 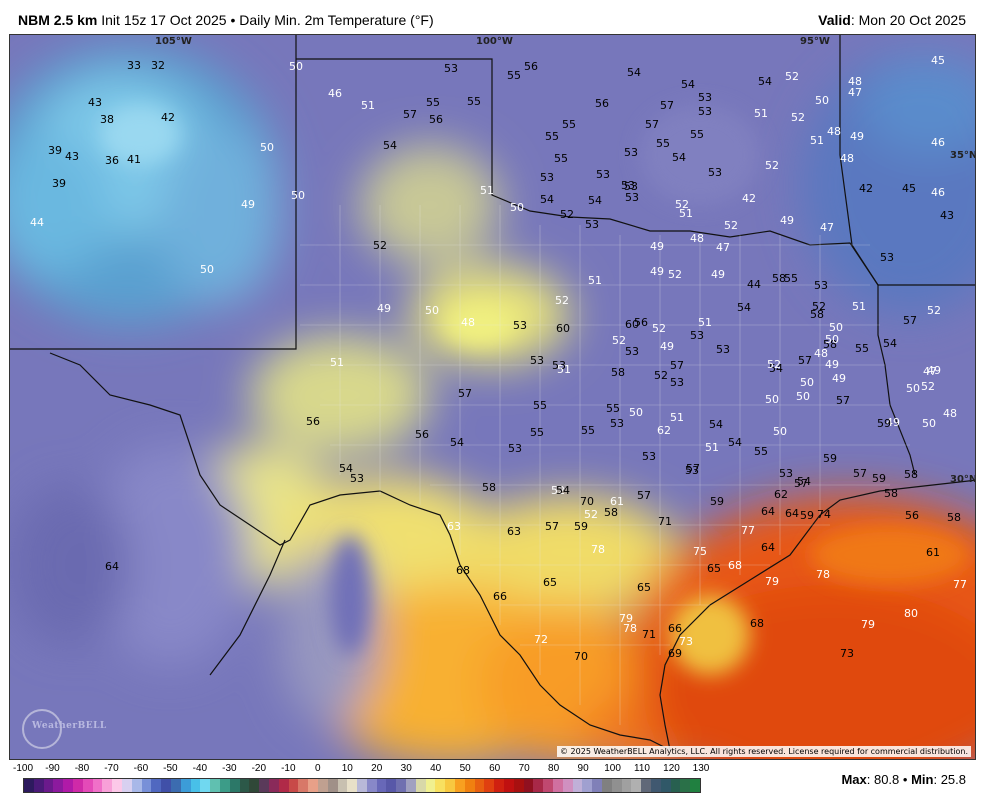 I want to click on scale-tick-label: 110, so click(x=642, y=768).